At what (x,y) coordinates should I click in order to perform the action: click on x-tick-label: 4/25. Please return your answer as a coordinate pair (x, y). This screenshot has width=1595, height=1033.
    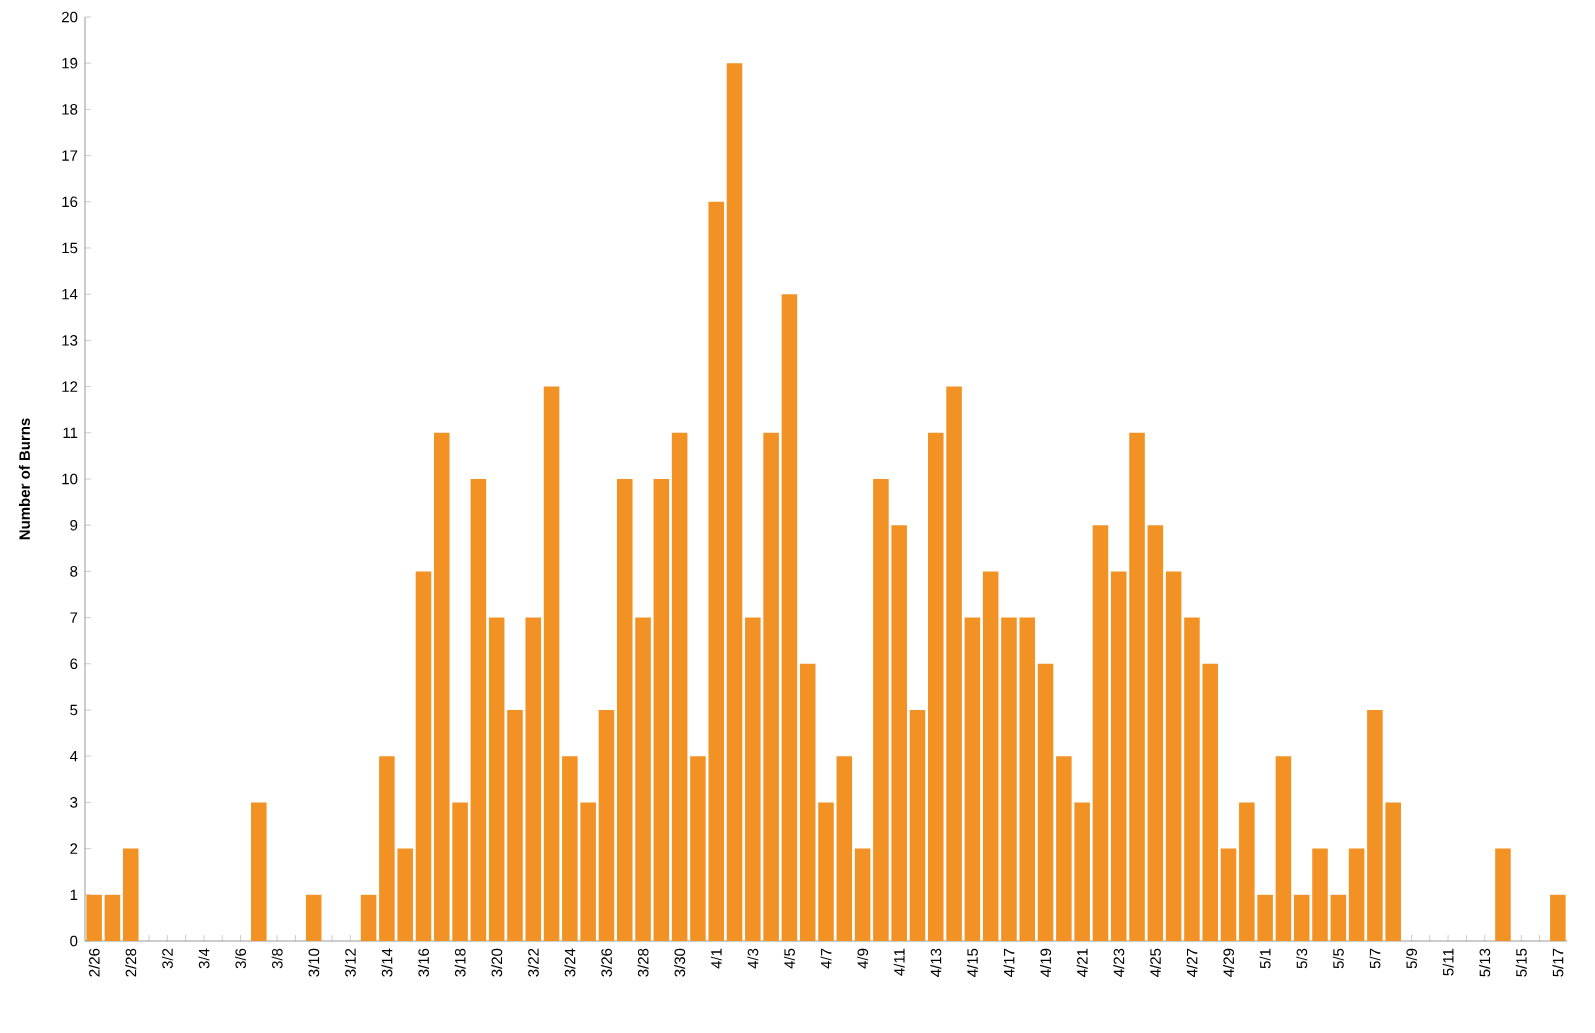
    Looking at the image, I should click on (1155, 962).